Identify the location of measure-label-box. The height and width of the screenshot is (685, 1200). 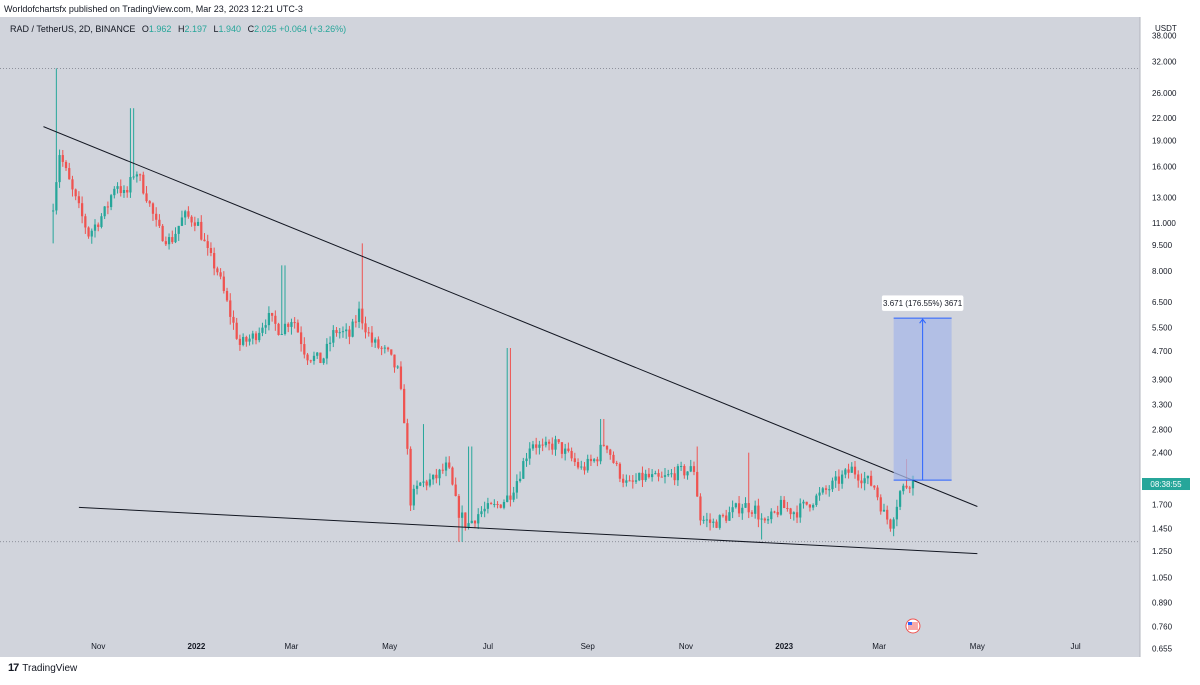
(922, 303).